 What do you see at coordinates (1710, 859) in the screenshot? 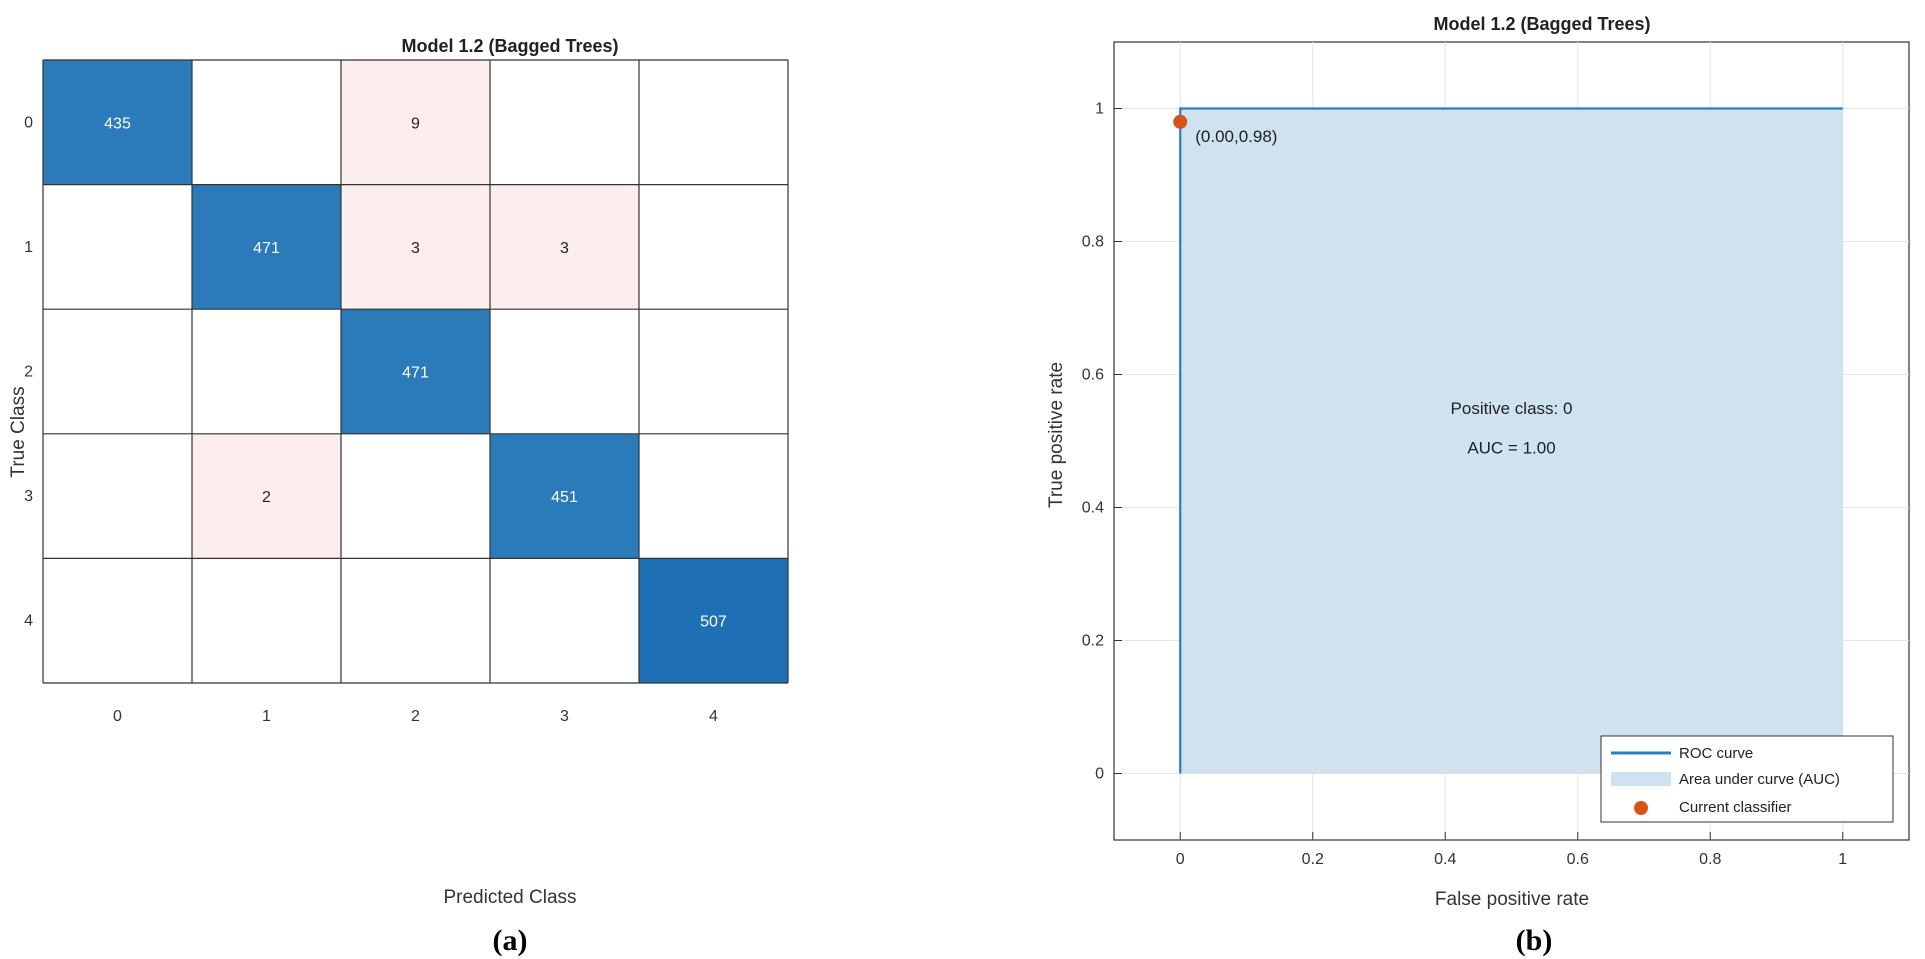
I see `roc-x-tick: 0.8` at bounding box center [1710, 859].